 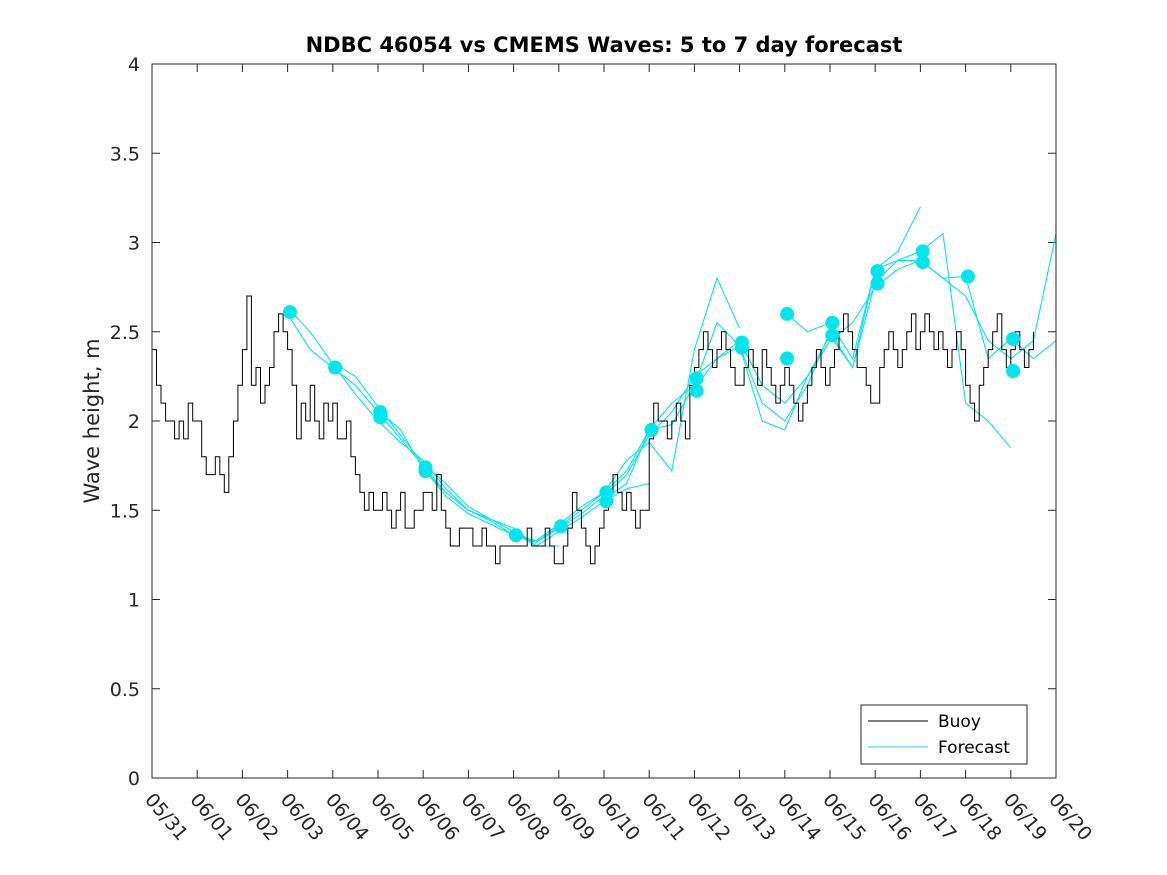 What do you see at coordinates (980, 817) in the screenshot?
I see `x-tick-label: 06/18` at bounding box center [980, 817].